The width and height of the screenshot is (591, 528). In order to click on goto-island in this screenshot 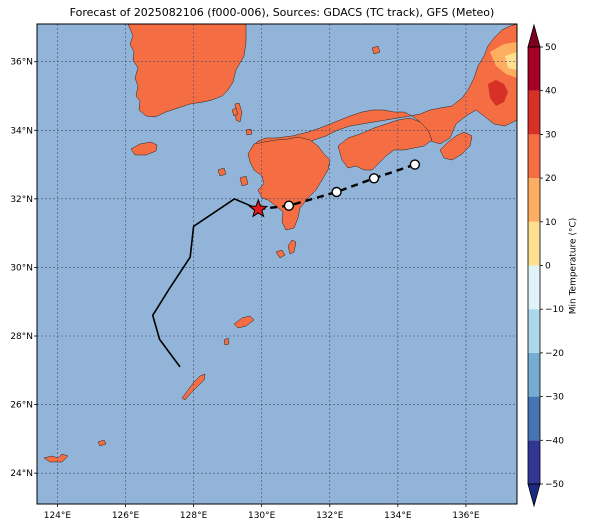, I will do `click(222, 172)`.